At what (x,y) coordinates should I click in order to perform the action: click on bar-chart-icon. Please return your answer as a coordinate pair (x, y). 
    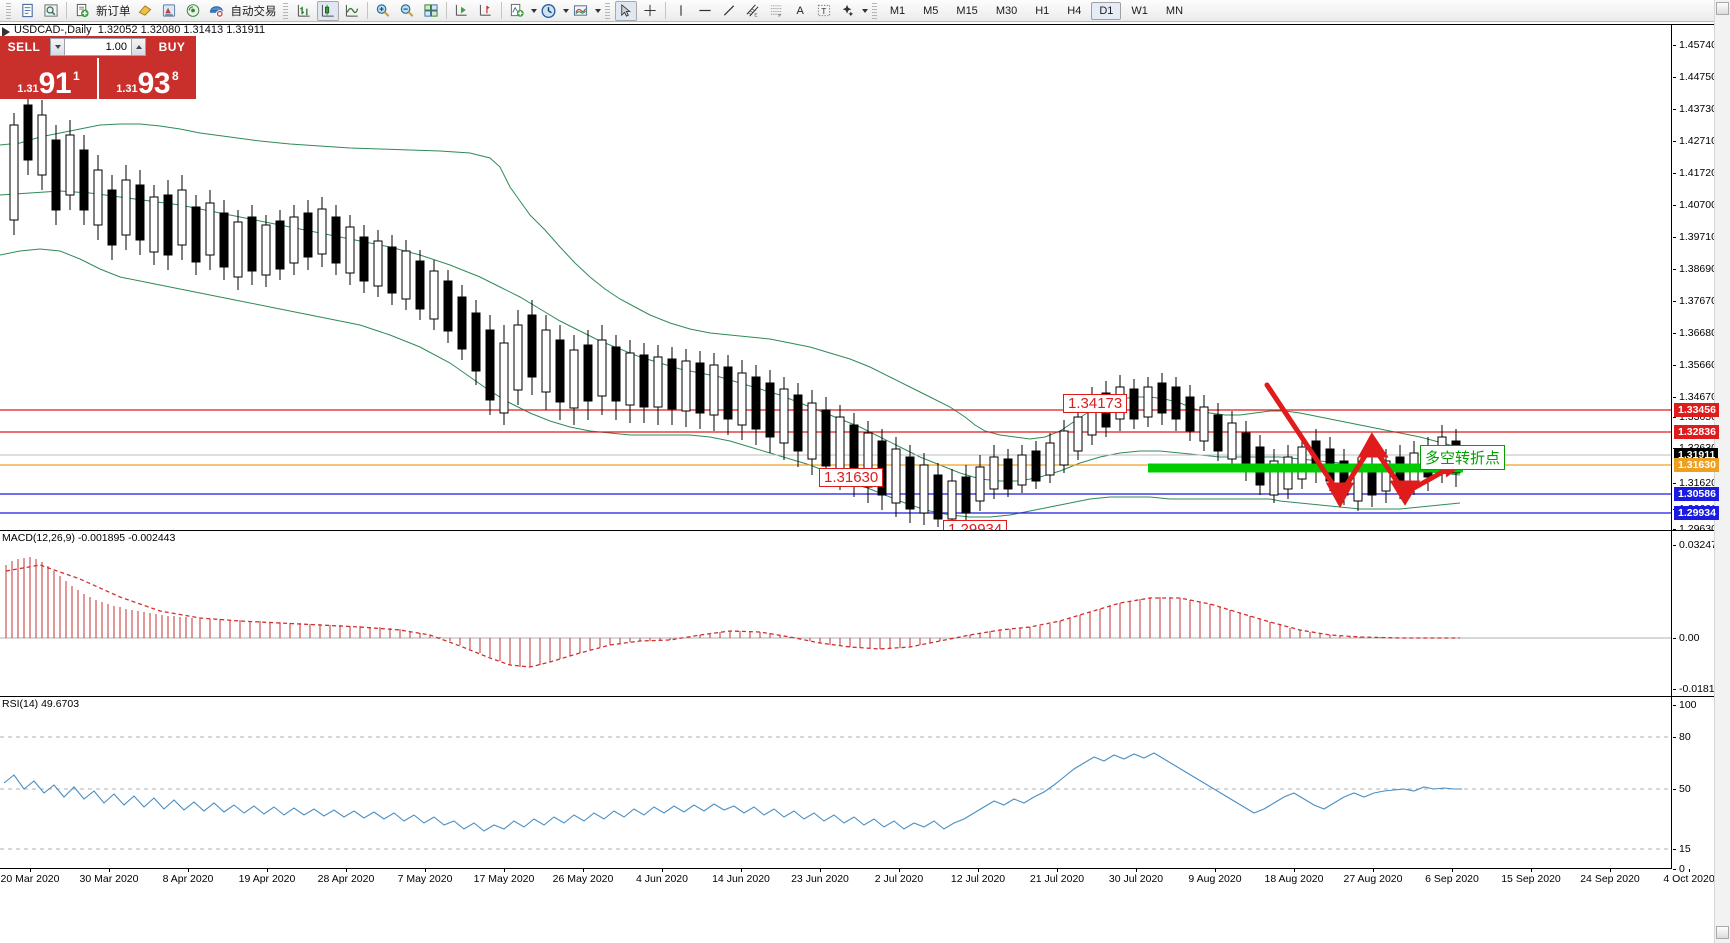
    Looking at the image, I should click on (304, 11).